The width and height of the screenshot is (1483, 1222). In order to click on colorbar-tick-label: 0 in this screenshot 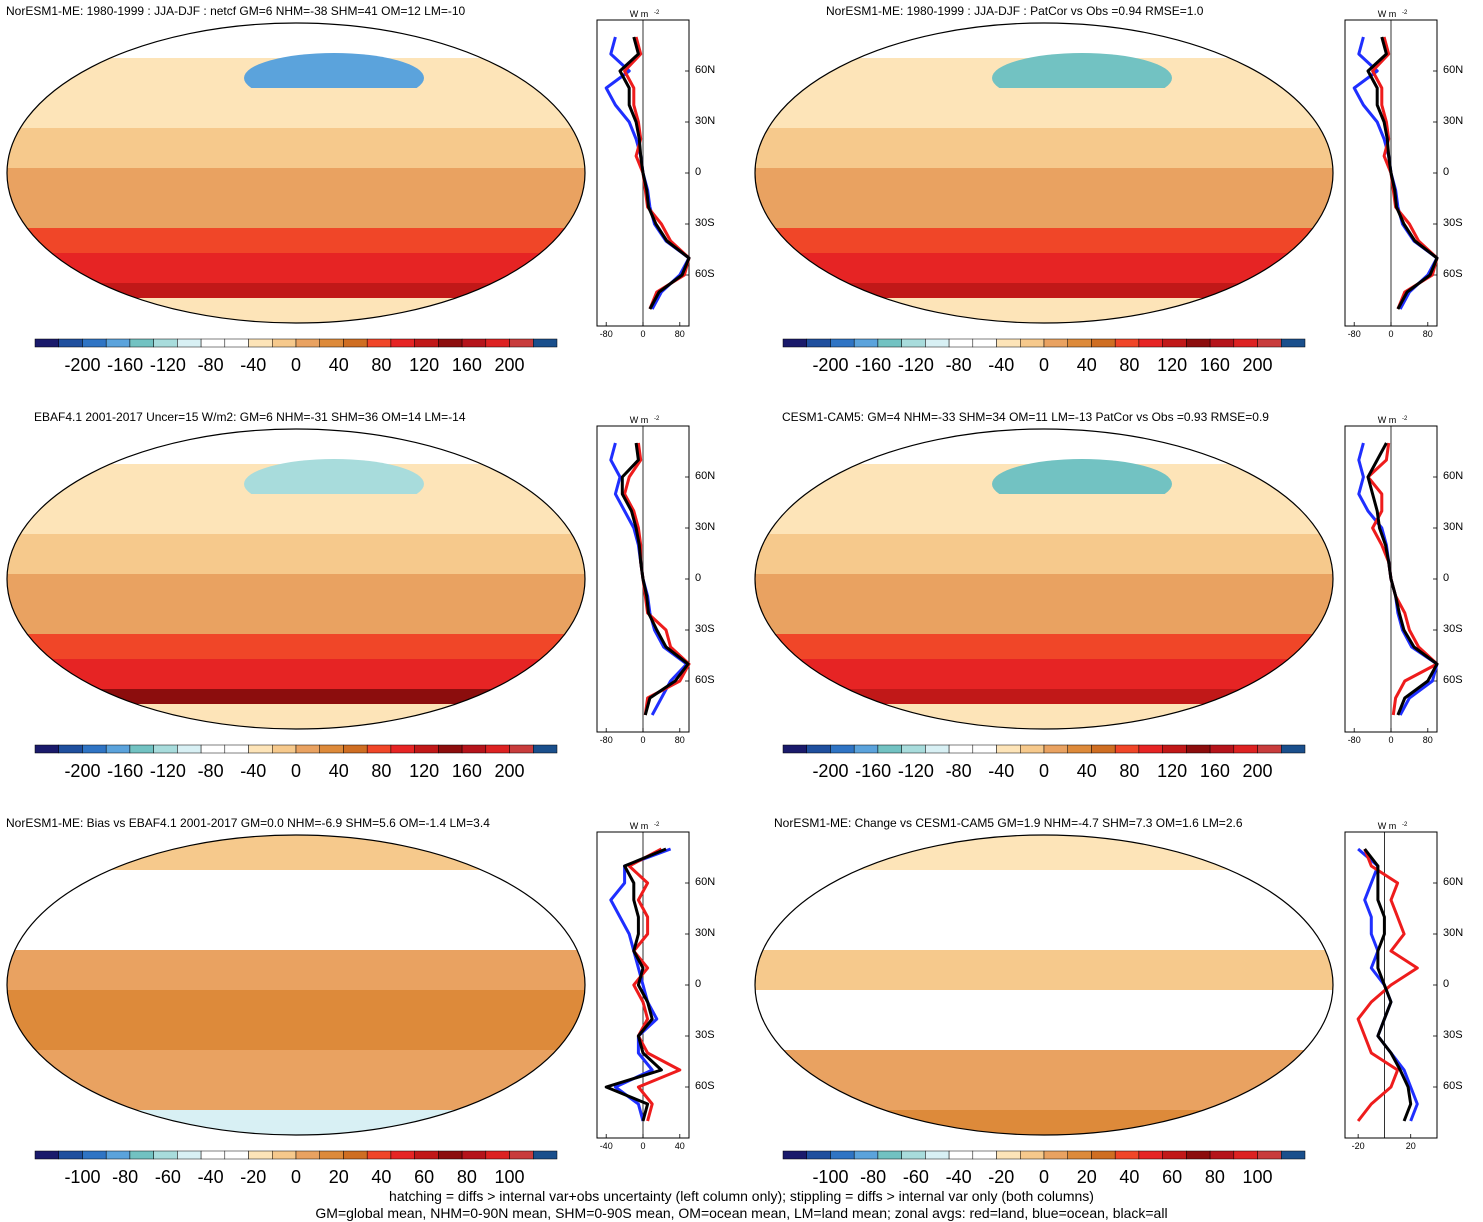, I will do `click(1044, 365)`.